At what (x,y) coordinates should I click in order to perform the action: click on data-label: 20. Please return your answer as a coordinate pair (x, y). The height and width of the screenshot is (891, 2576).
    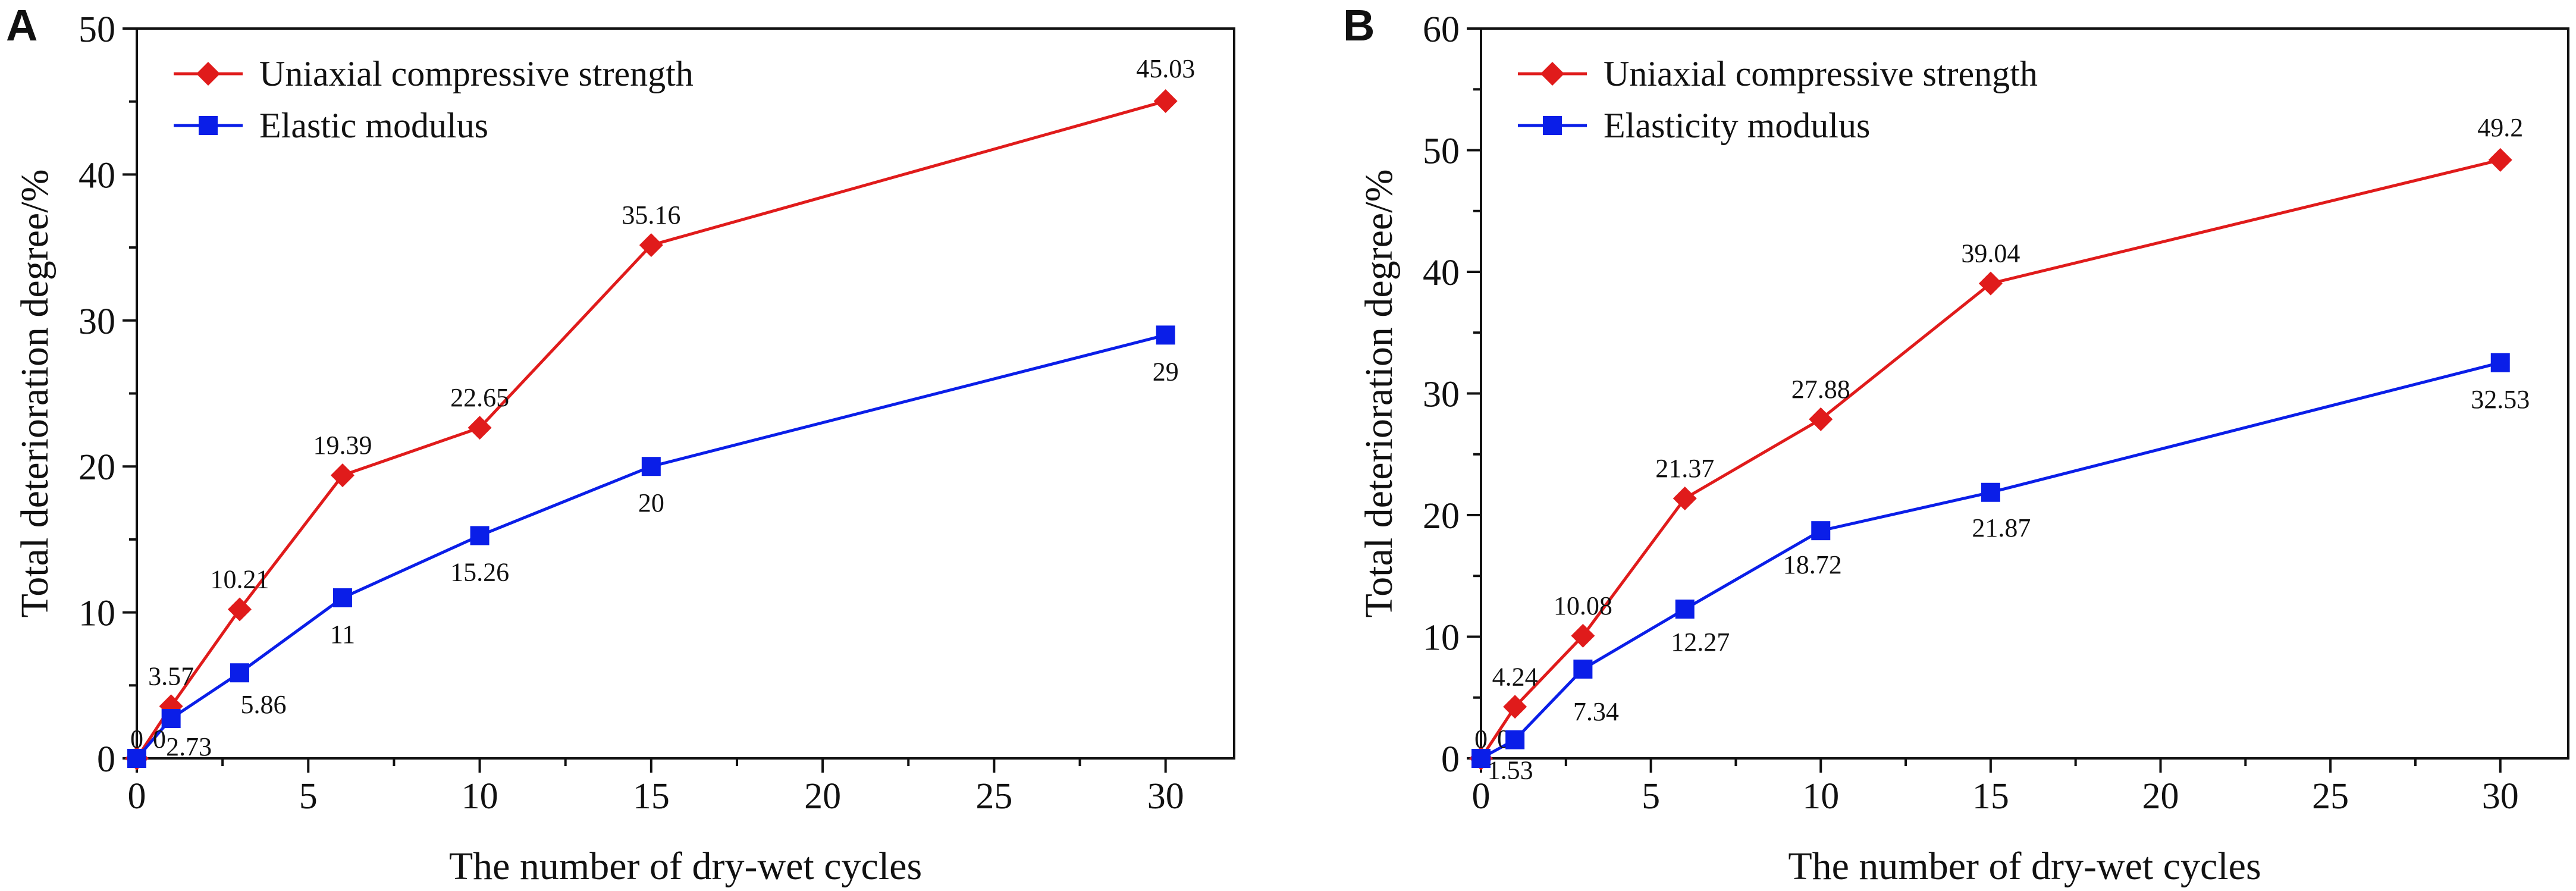
    Looking at the image, I should click on (651, 502).